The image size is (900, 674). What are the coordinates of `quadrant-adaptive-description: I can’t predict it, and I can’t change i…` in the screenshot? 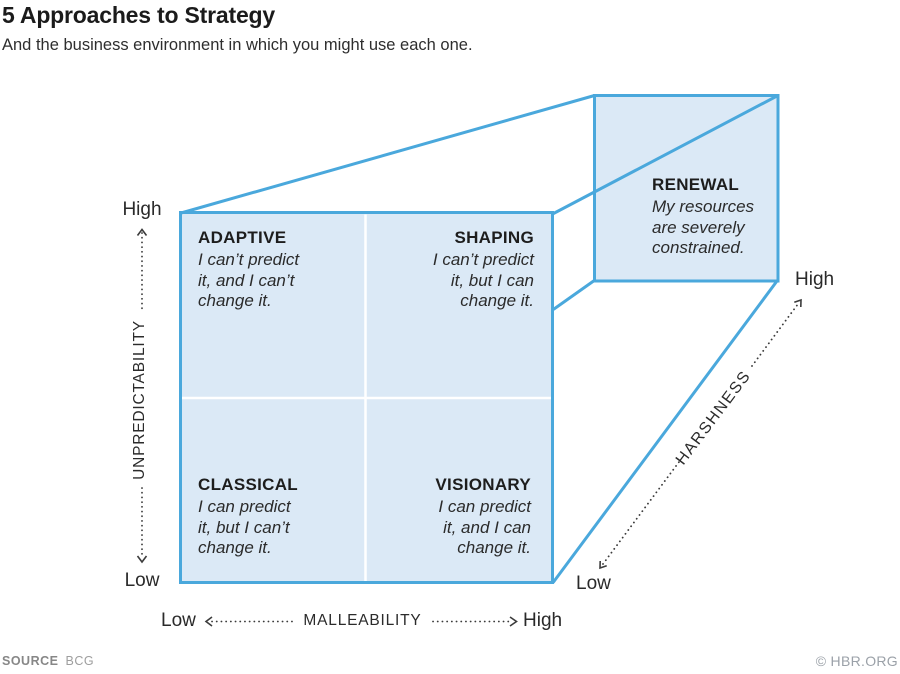 It's located at (249, 280).